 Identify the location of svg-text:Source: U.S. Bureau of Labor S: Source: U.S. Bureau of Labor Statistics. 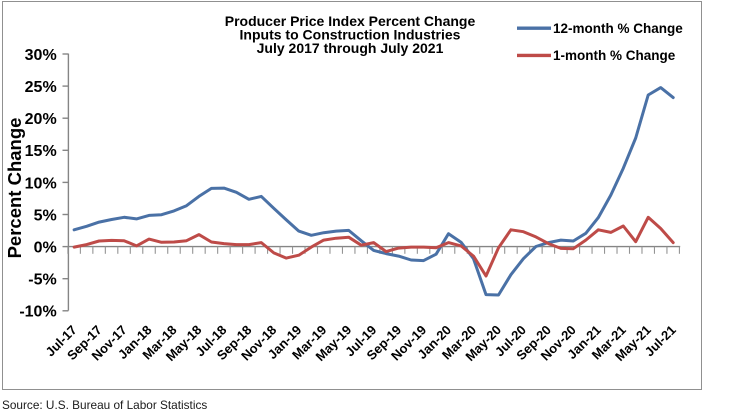
(104, 405).